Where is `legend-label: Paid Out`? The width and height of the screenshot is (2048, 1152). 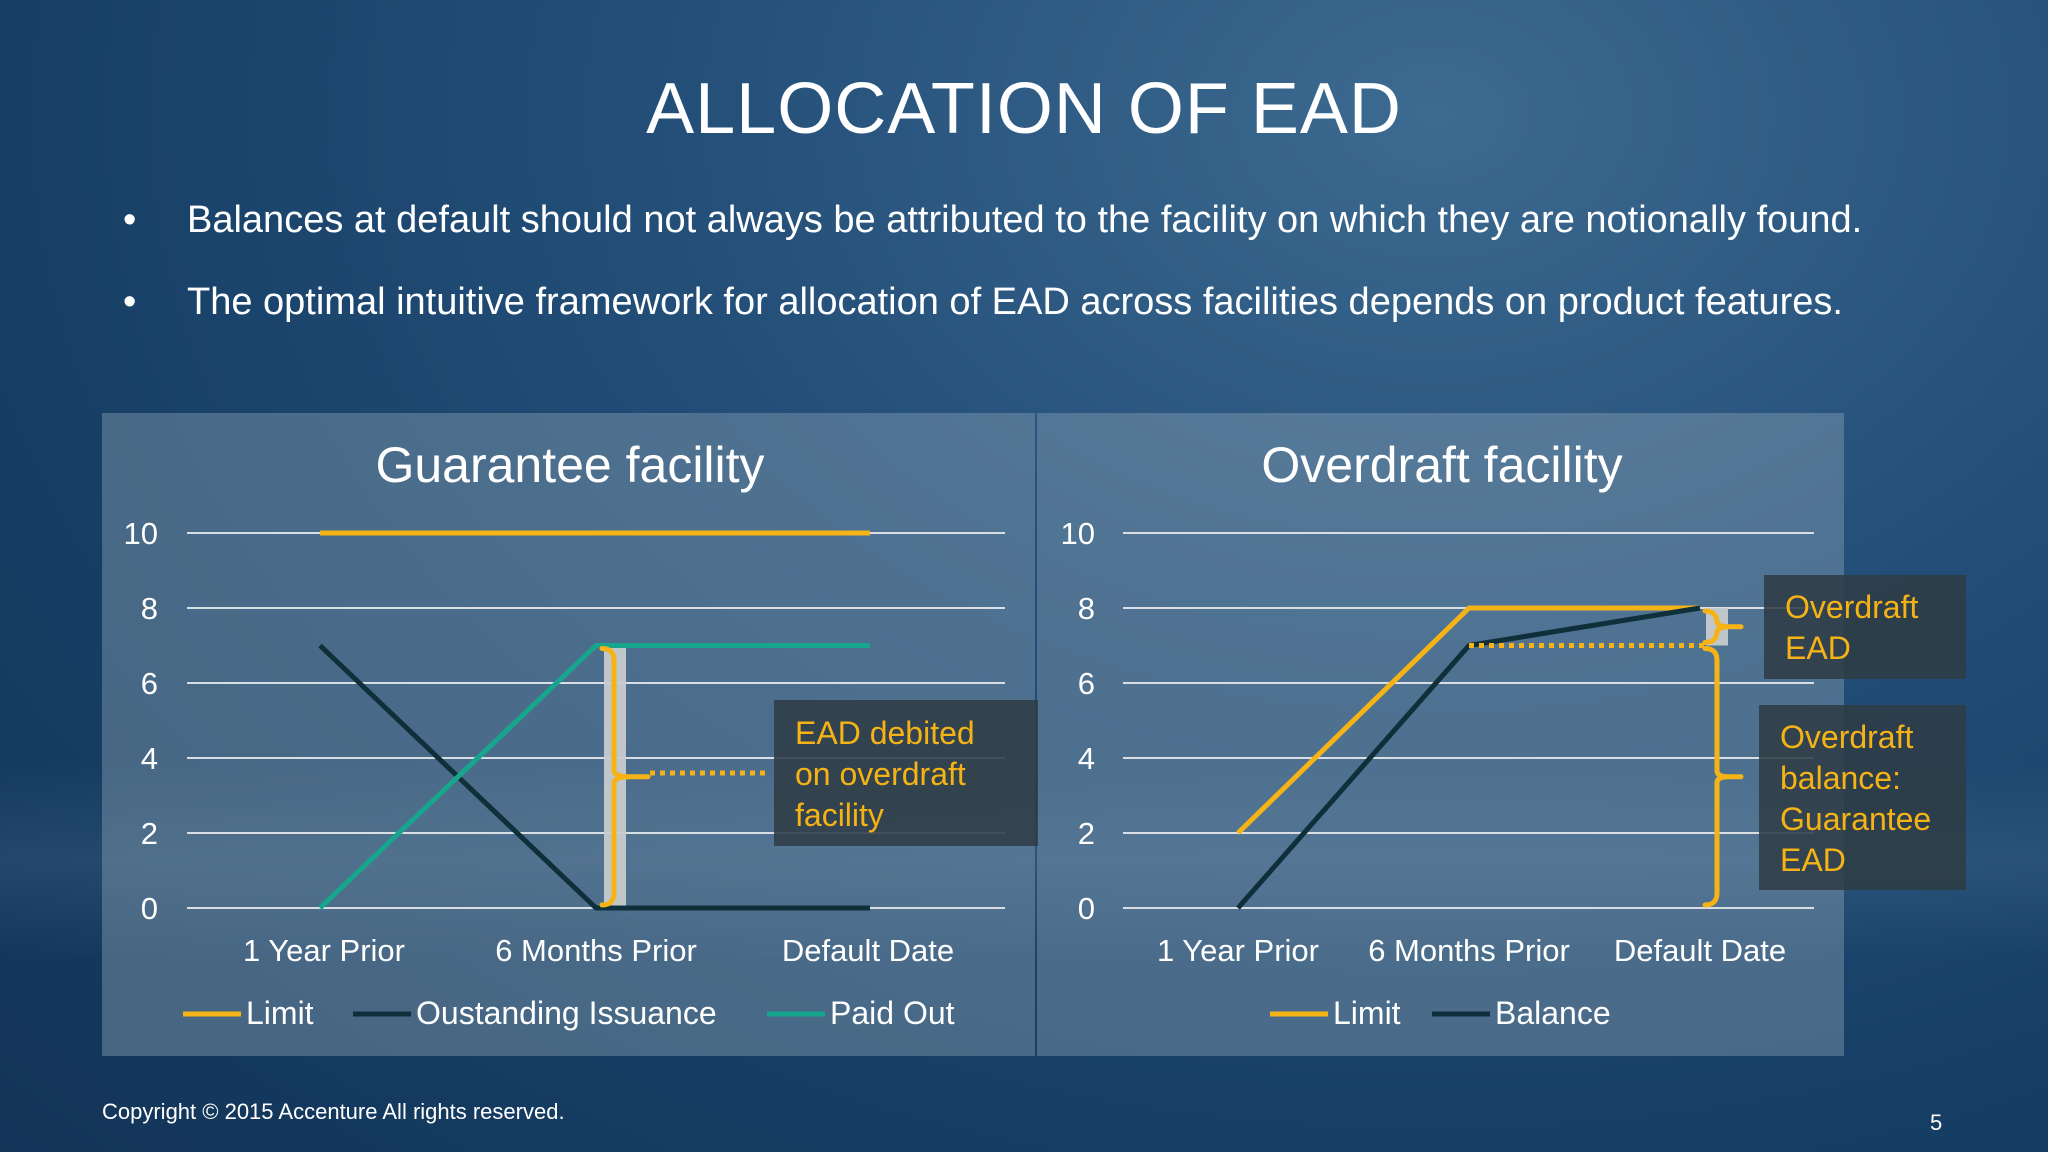 legend-label: Paid Out is located at coordinates (892, 1013).